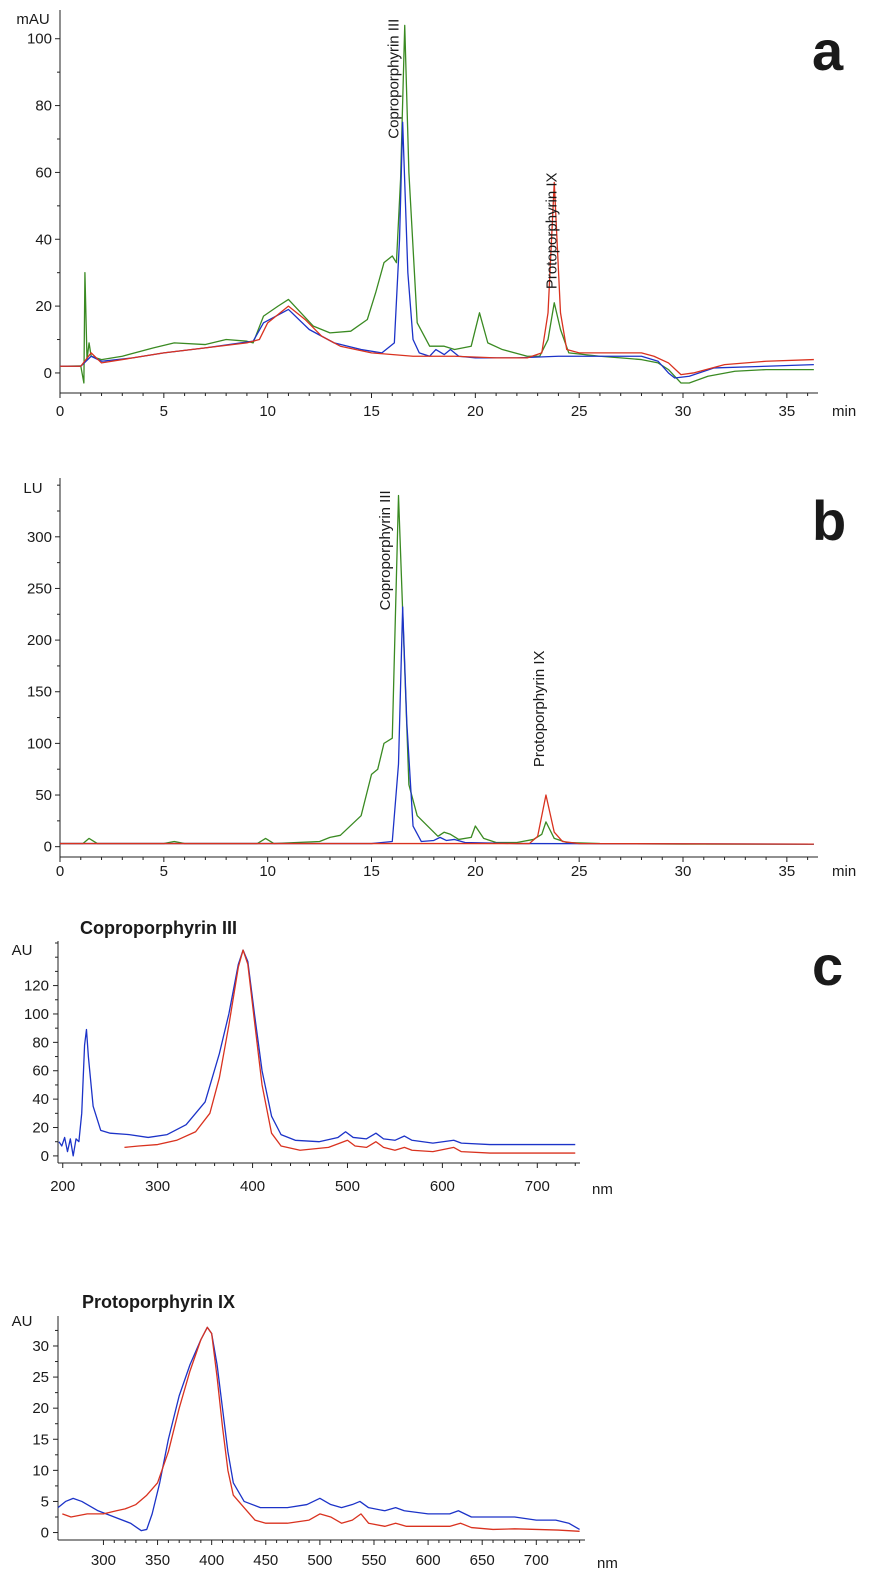 Image resolution: width=875 pixels, height=1591 pixels. Describe the element at coordinates (157, 1560) in the screenshot. I see `x-tick-label: 350` at that location.